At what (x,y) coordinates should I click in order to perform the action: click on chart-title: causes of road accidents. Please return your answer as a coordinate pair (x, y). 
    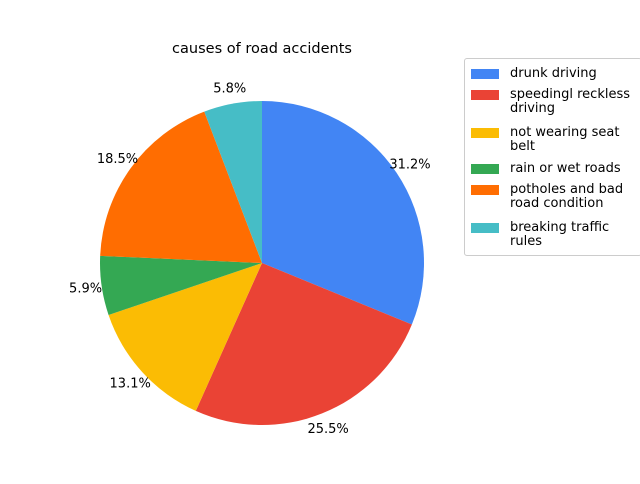
    Looking at the image, I should click on (262, 49).